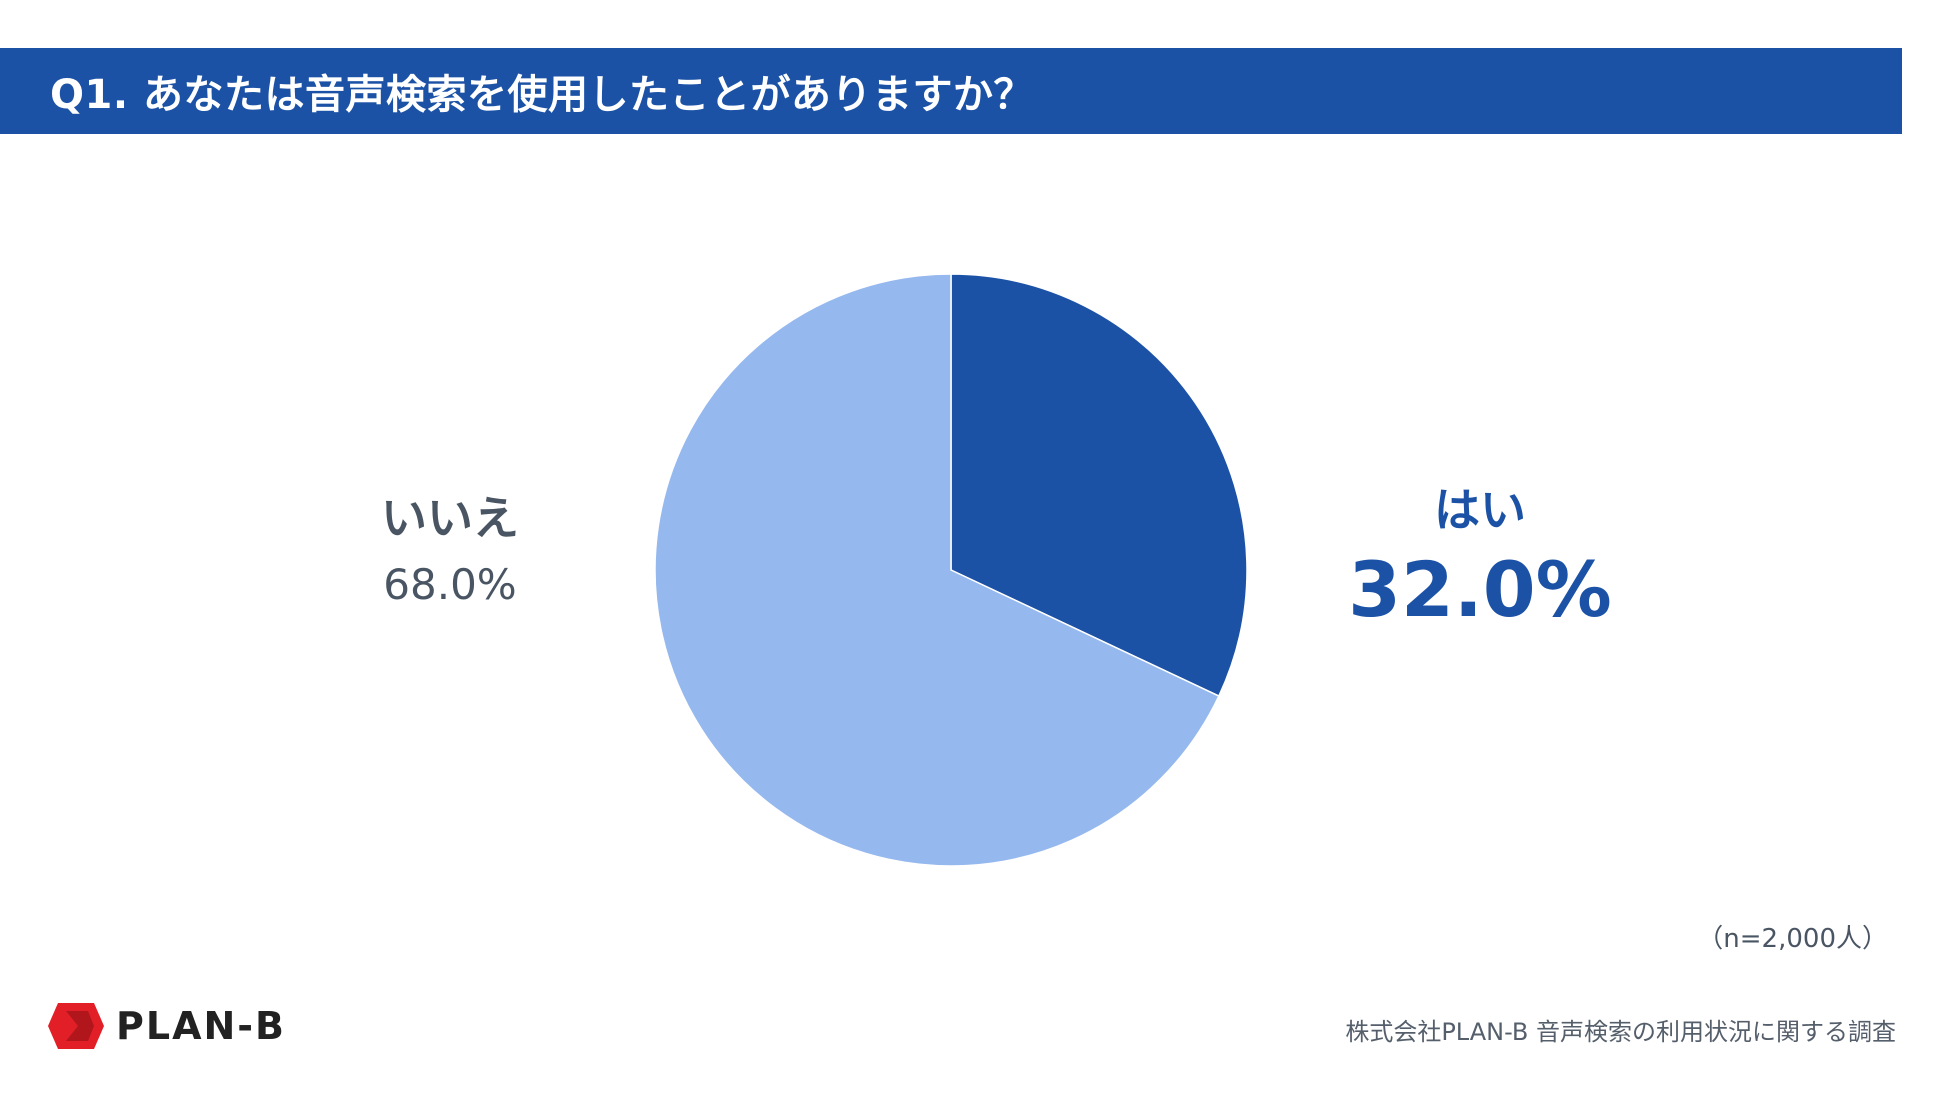  What do you see at coordinates (450, 553) in the screenshot?
I see `label-no: いいえ 68.0%` at bounding box center [450, 553].